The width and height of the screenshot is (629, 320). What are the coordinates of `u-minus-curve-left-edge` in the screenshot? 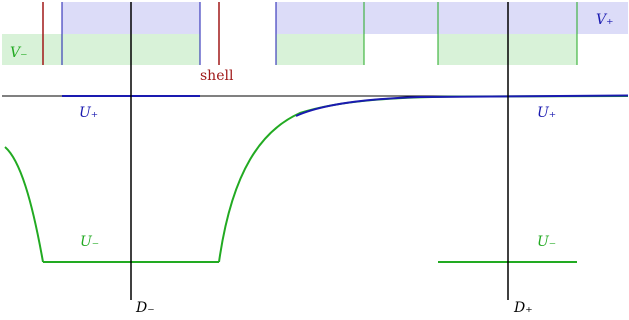 It's located at (24, 204).